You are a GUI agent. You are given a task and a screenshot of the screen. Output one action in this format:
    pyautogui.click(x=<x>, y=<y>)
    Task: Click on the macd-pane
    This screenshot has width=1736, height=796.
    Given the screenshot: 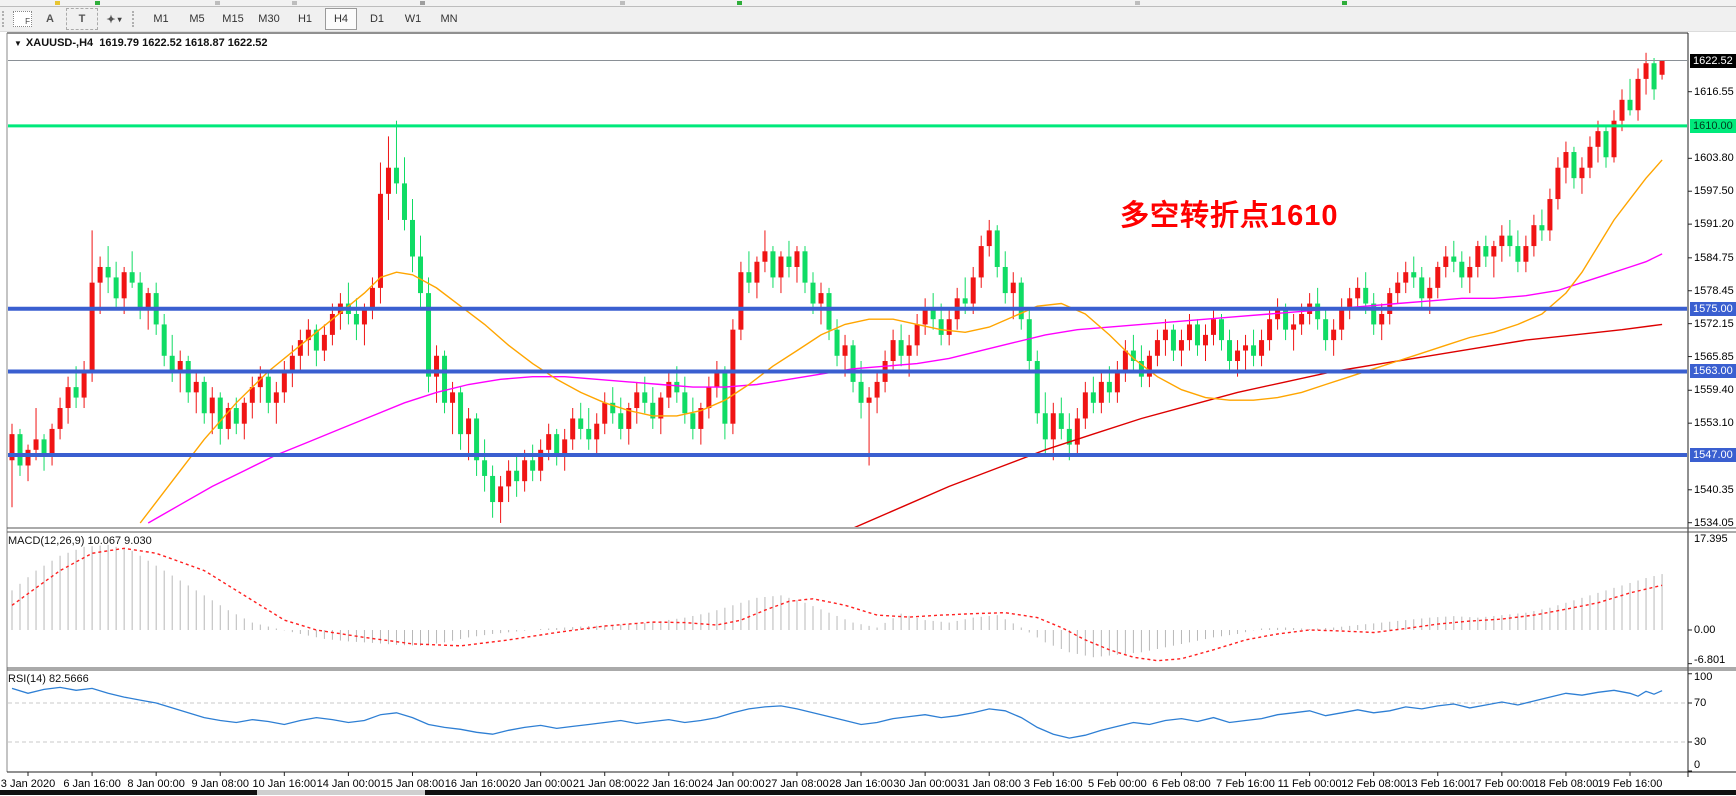 What is the action you would take?
    pyautogui.click(x=837, y=603)
    